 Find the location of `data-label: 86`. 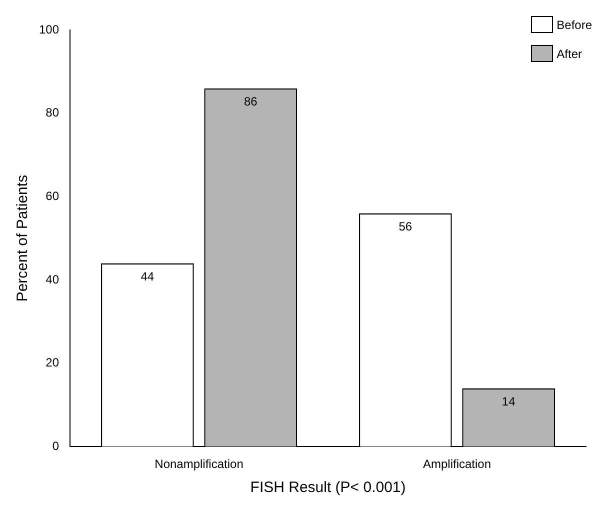

data-label: 86 is located at coordinates (251, 101).